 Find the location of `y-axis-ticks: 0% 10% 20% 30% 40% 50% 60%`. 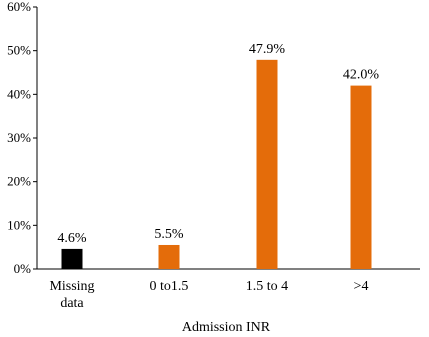

y-axis-ticks: 0% 10% 20% 30% 40% 50% 60% is located at coordinates (22, 138).